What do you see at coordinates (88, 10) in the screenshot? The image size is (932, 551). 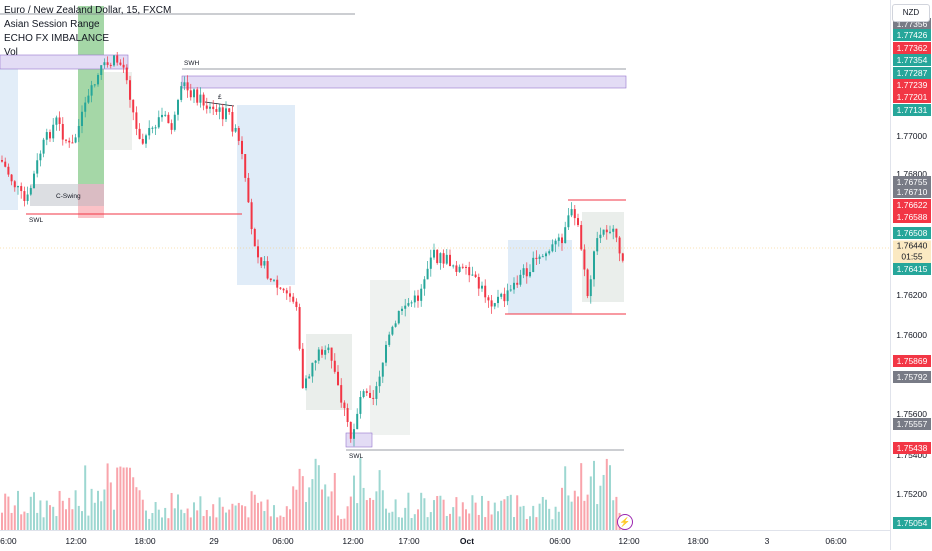 I see `symbol-title: Euro / New Zealand Dollar, 15, FXCM` at bounding box center [88, 10].